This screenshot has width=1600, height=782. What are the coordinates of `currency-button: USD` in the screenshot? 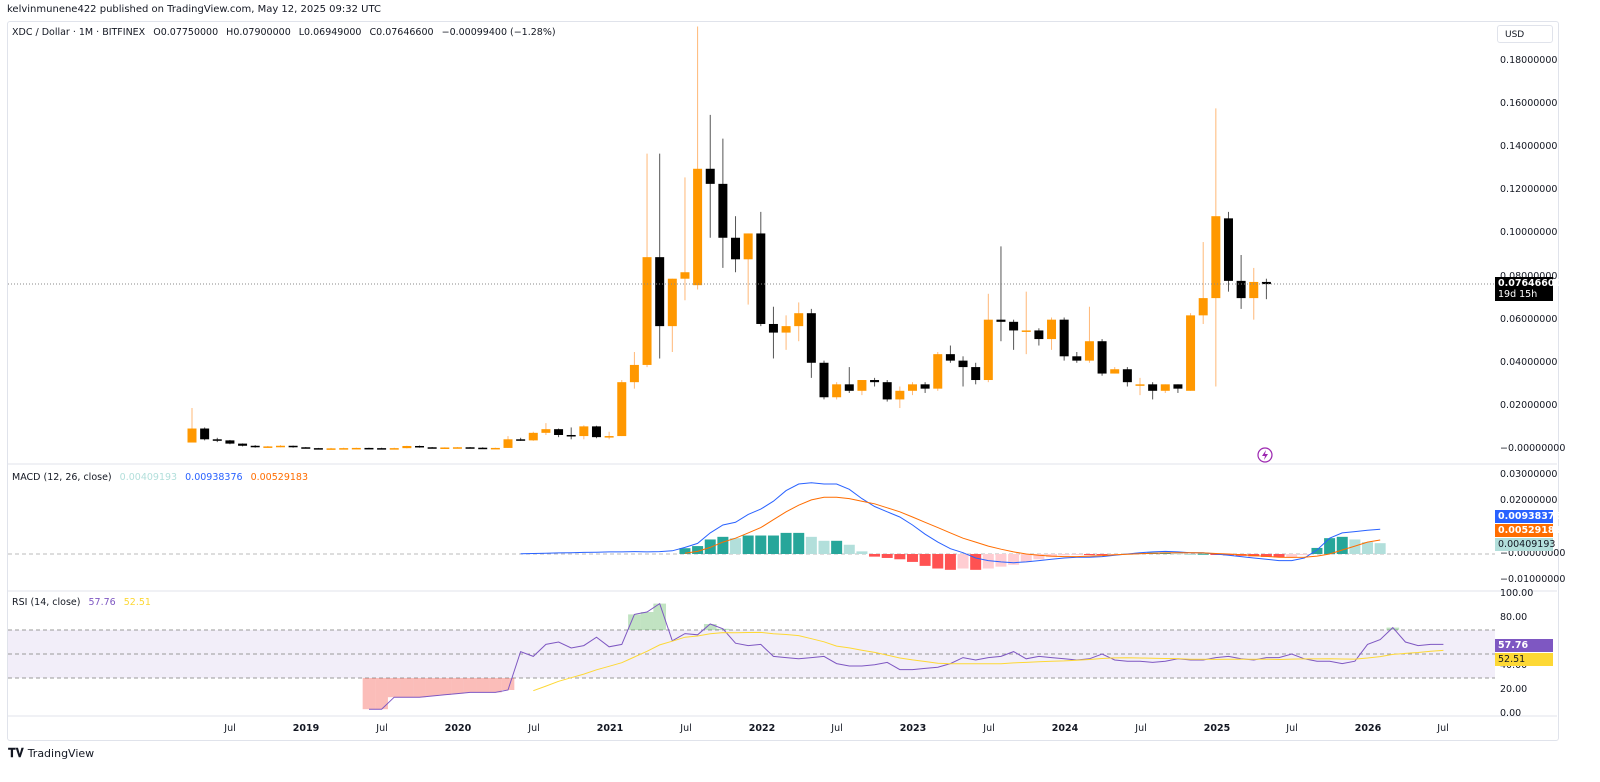 It's located at (1525, 34).